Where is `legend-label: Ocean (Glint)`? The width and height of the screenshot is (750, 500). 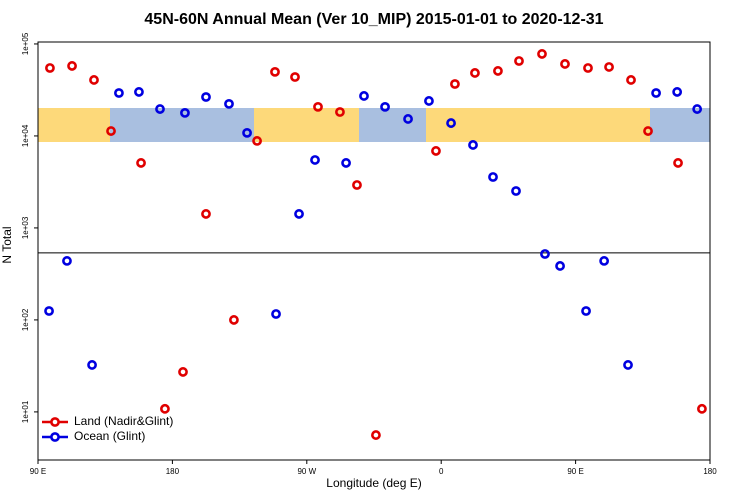 legend-label: Ocean (Glint) is located at coordinates (109, 436).